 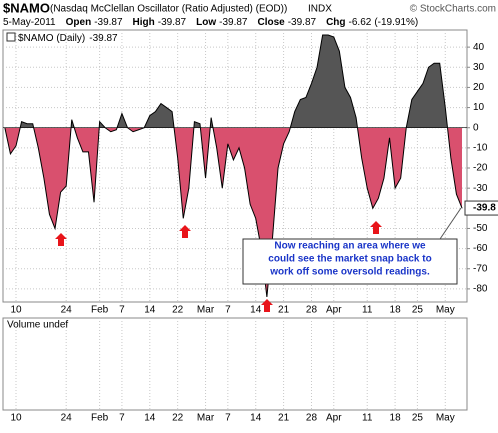 What do you see at coordinates (480, 289) in the screenshot?
I see `y-tick-label: -80` at bounding box center [480, 289].